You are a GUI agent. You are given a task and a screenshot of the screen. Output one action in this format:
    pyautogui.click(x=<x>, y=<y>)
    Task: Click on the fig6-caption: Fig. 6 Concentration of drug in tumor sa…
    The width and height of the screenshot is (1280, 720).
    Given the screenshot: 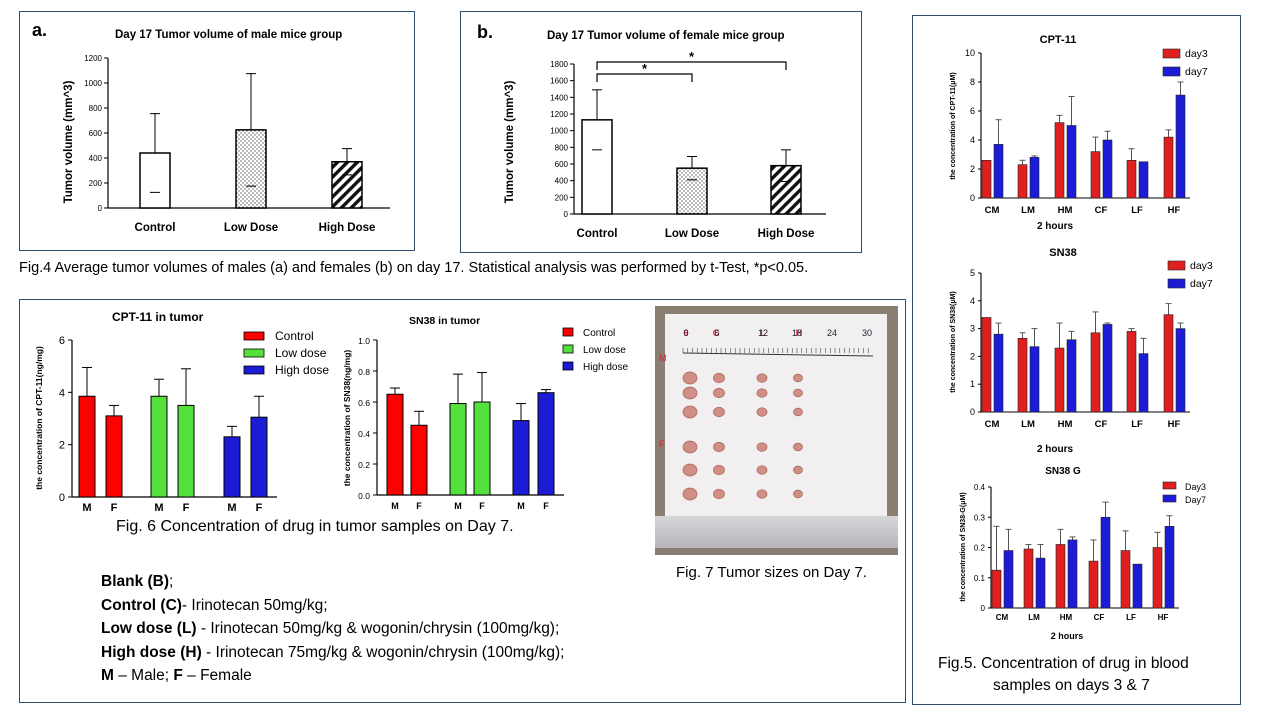 What is the action you would take?
    pyautogui.click(x=315, y=526)
    